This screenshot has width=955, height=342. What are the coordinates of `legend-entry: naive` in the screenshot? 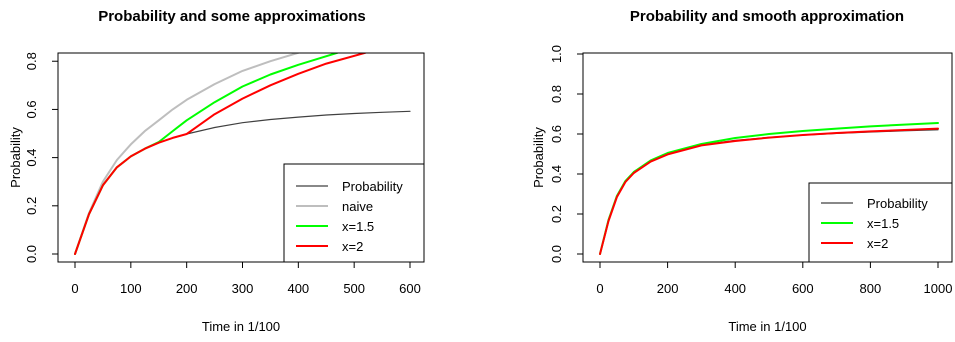 It's located at (357, 206).